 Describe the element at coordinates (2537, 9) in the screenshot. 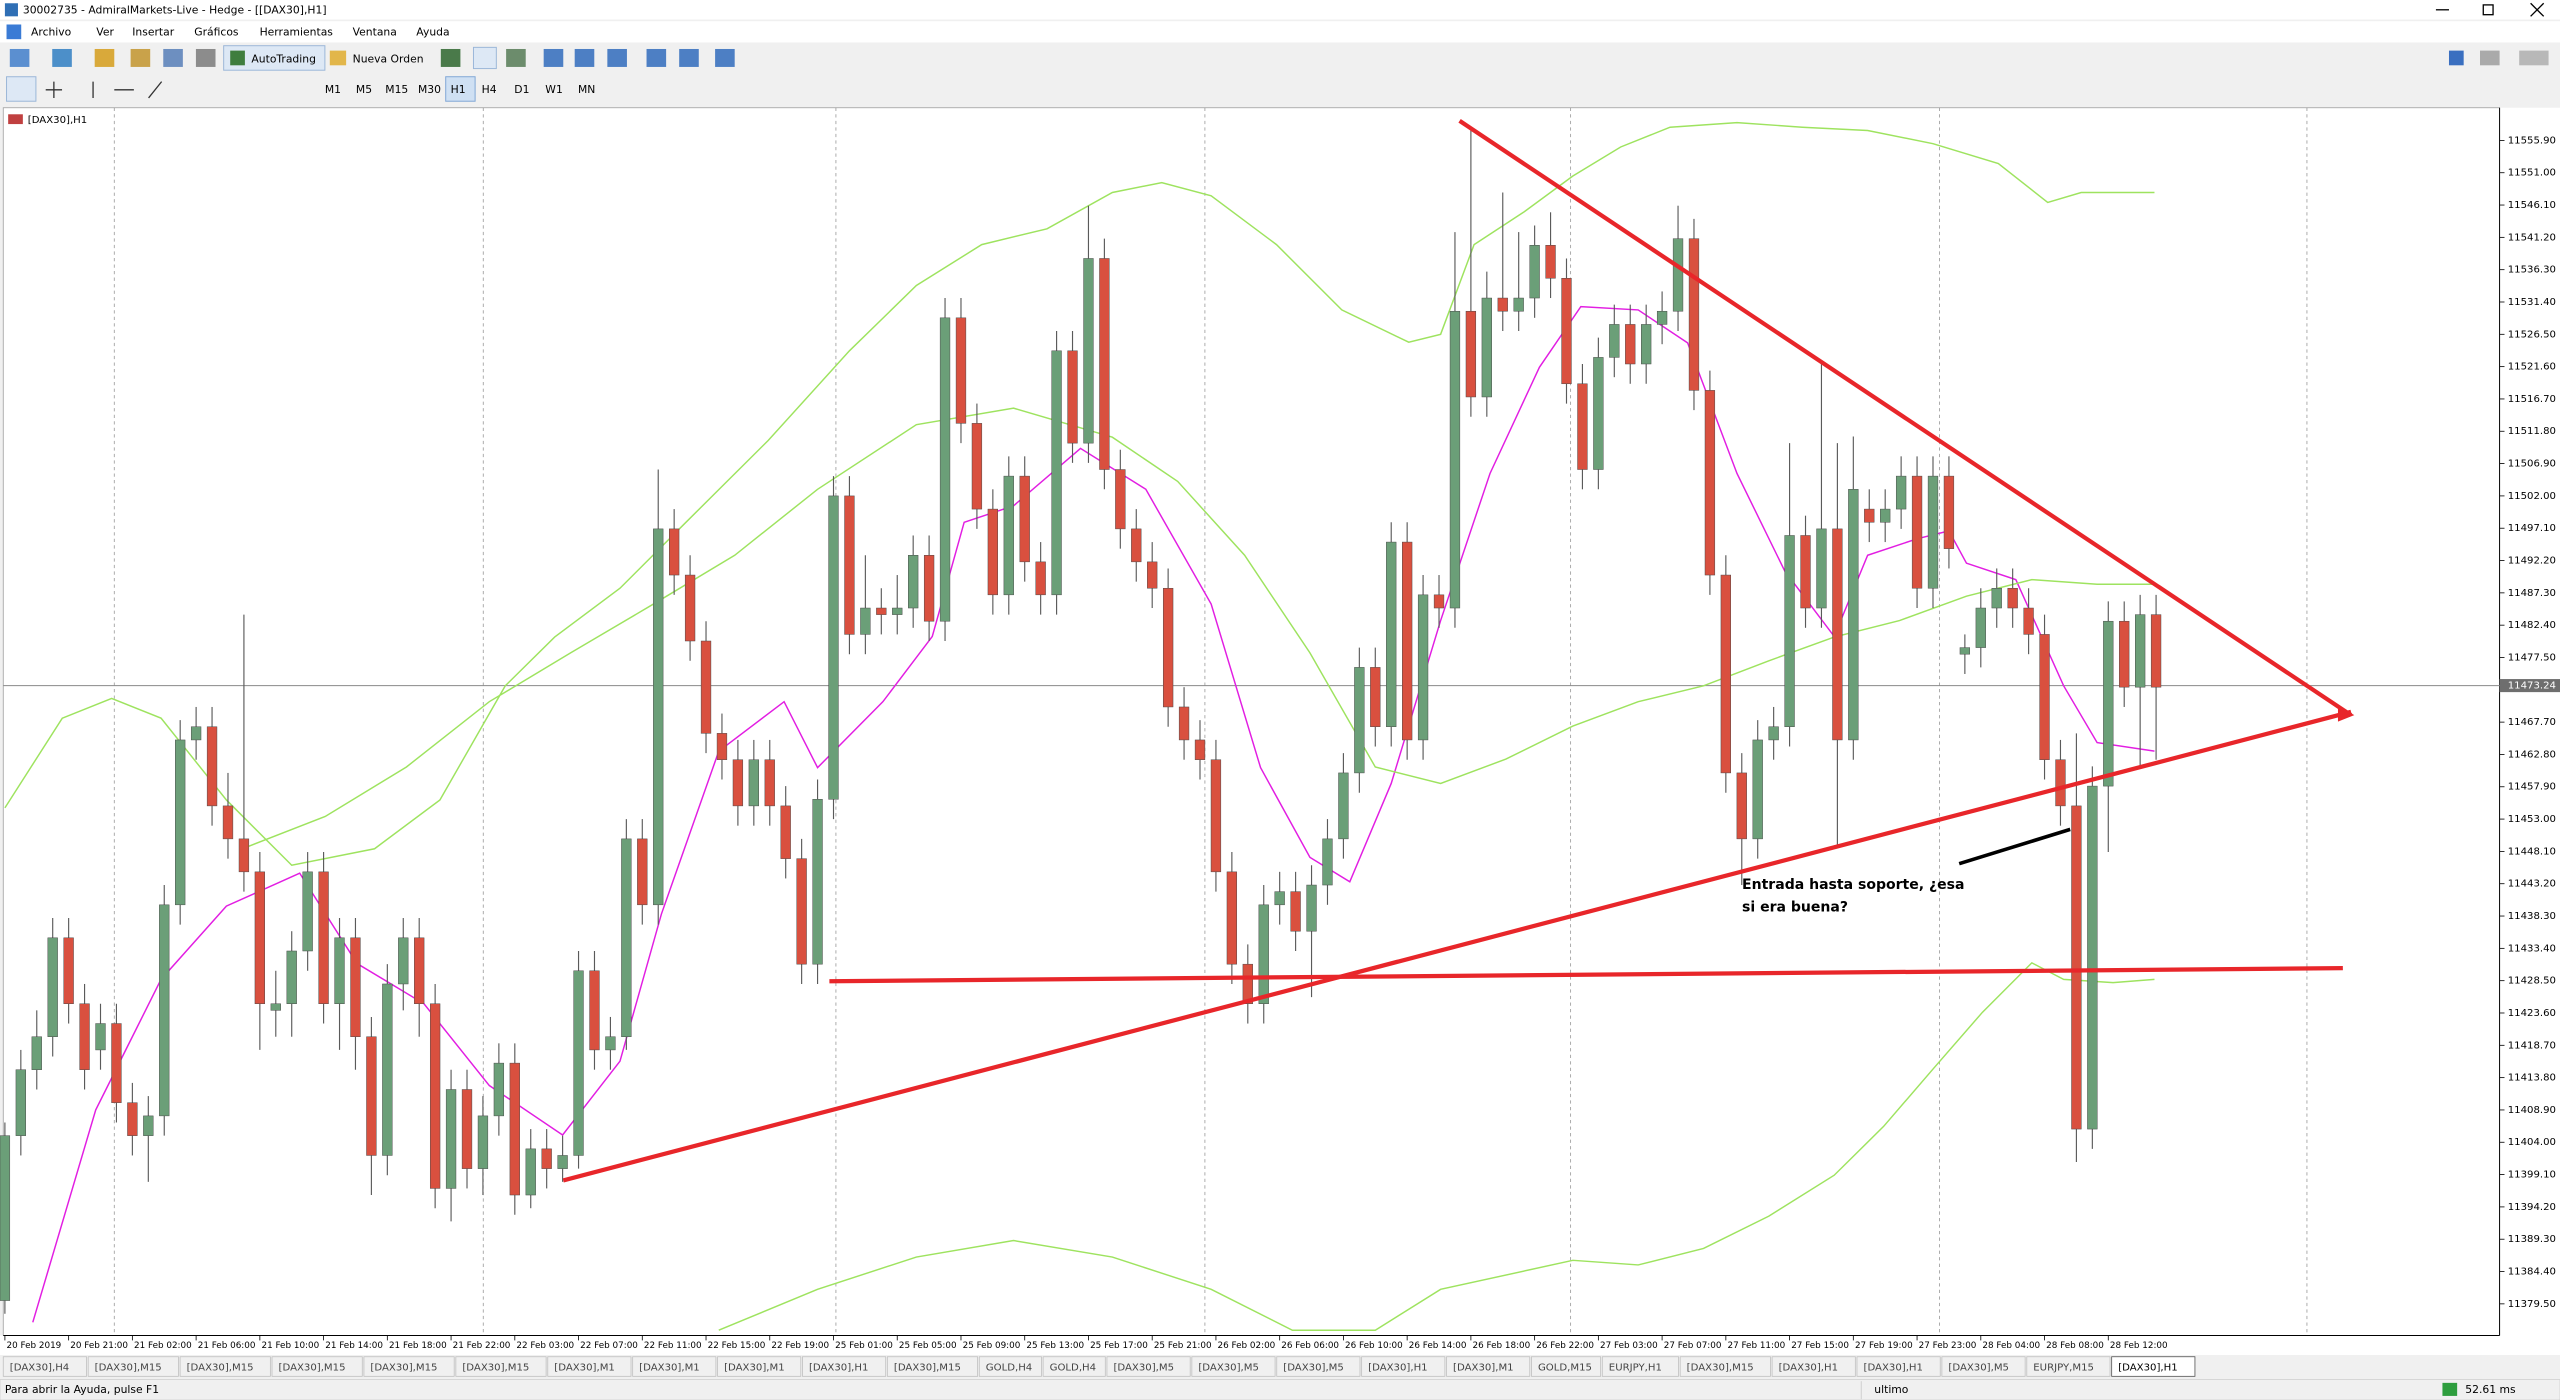

I see `close-button` at that location.